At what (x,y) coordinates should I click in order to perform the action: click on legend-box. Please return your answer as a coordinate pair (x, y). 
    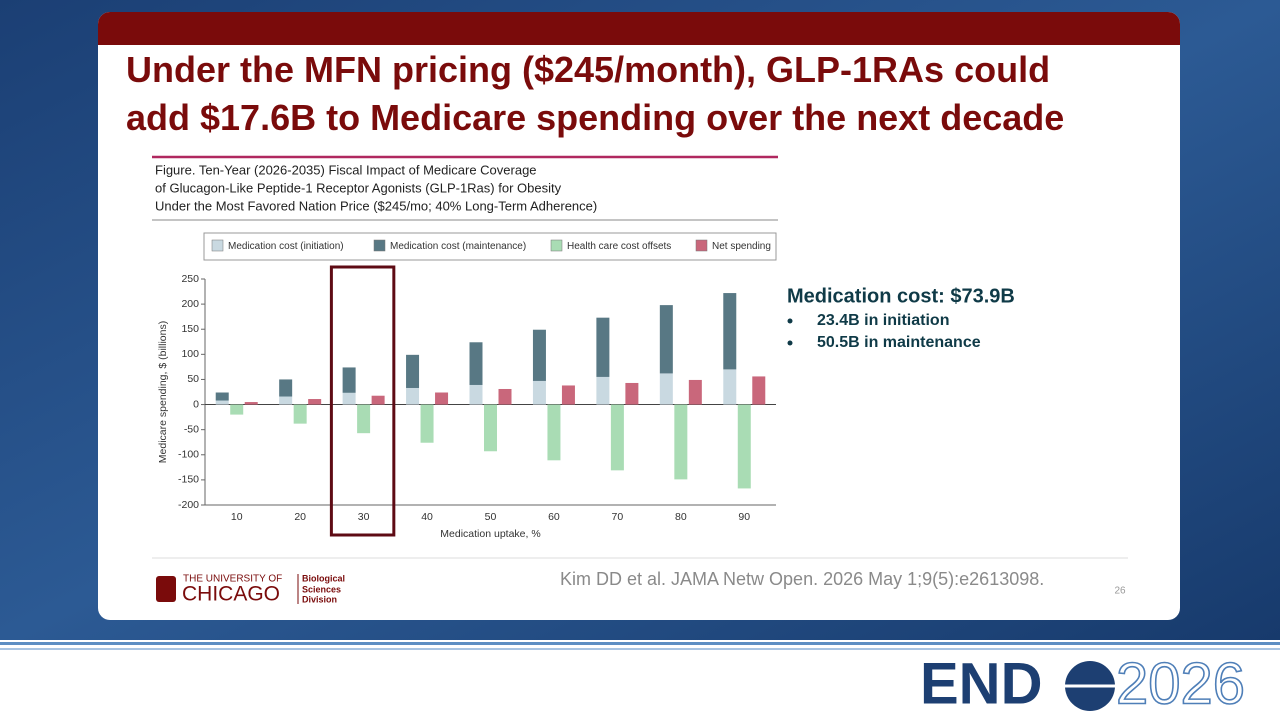
    Looking at the image, I should click on (490, 246).